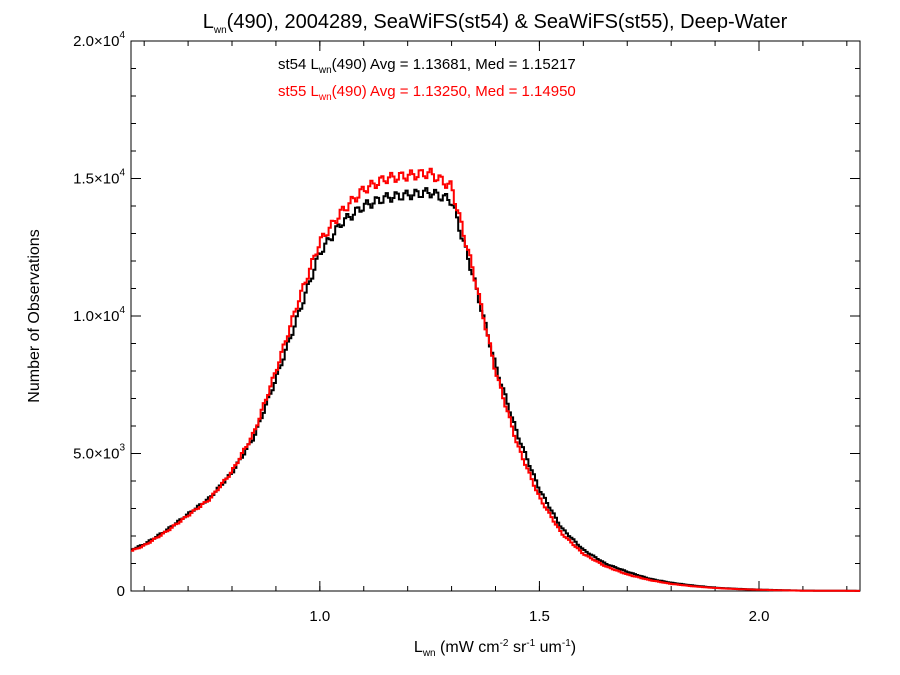  What do you see at coordinates (99, 315) in the screenshot?
I see `y-tick-label: 1.0×10⁴` at bounding box center [99, 315].